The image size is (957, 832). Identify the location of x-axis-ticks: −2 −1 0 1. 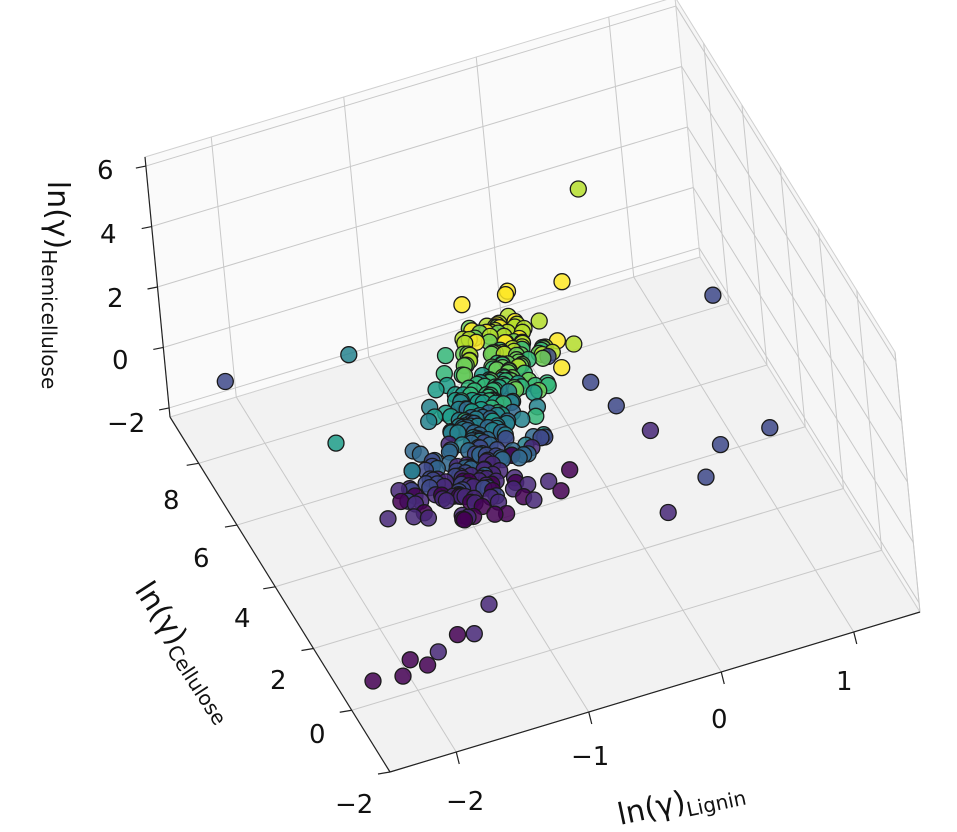
(649, 742).